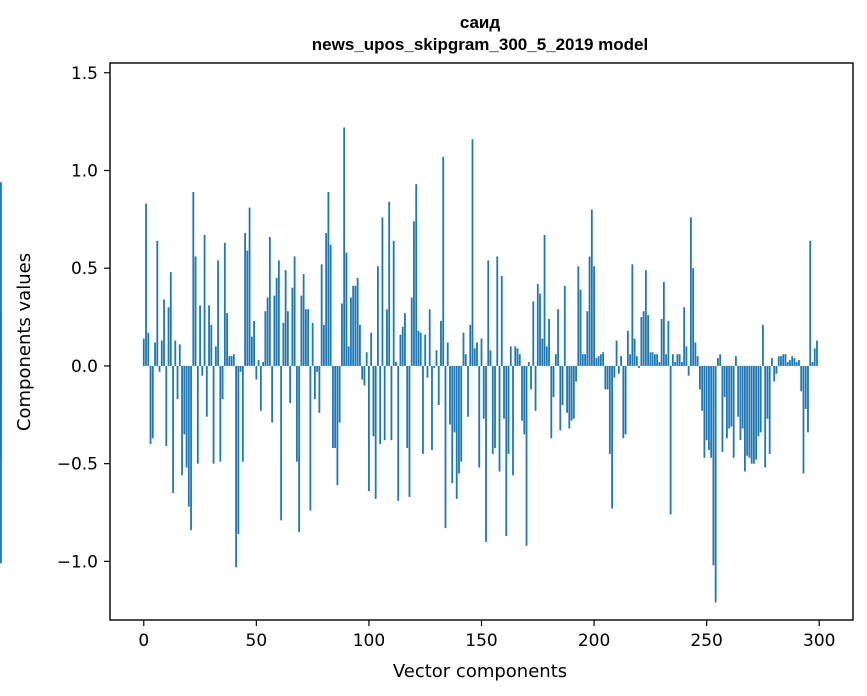  Describe the element at coordinates (481, 641) in the screenshot. I see `x-tick-label: 150` at that location.